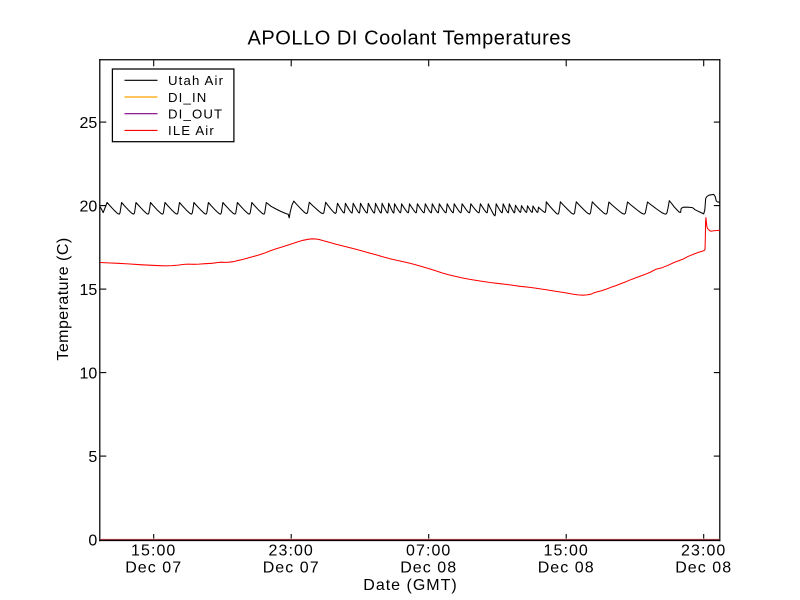 This screenshot has width=800, height=600. What do you see at coordinates (187, 97) in the screenshot?
I see `svg-text: DI_IN` at bounding box center [187, 97].